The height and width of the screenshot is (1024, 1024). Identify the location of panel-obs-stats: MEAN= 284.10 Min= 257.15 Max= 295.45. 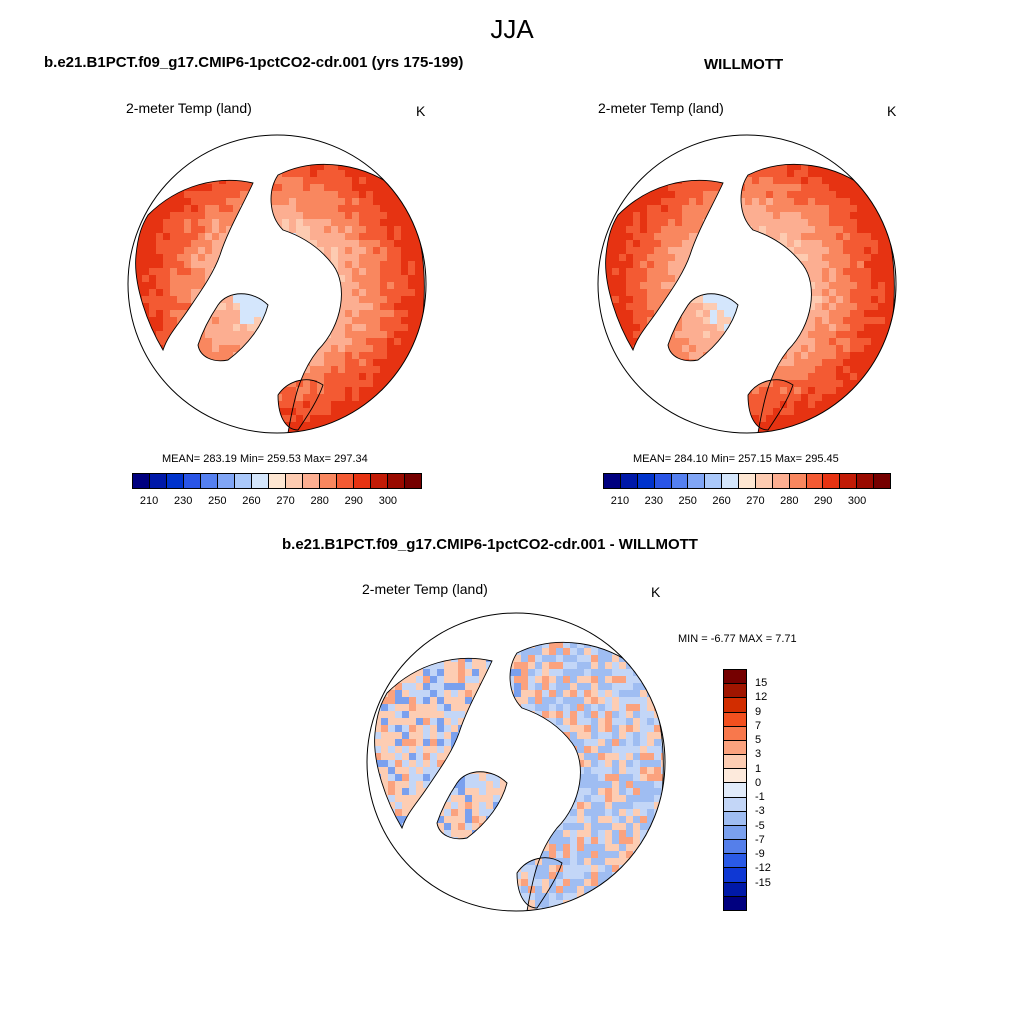
(736, 459).